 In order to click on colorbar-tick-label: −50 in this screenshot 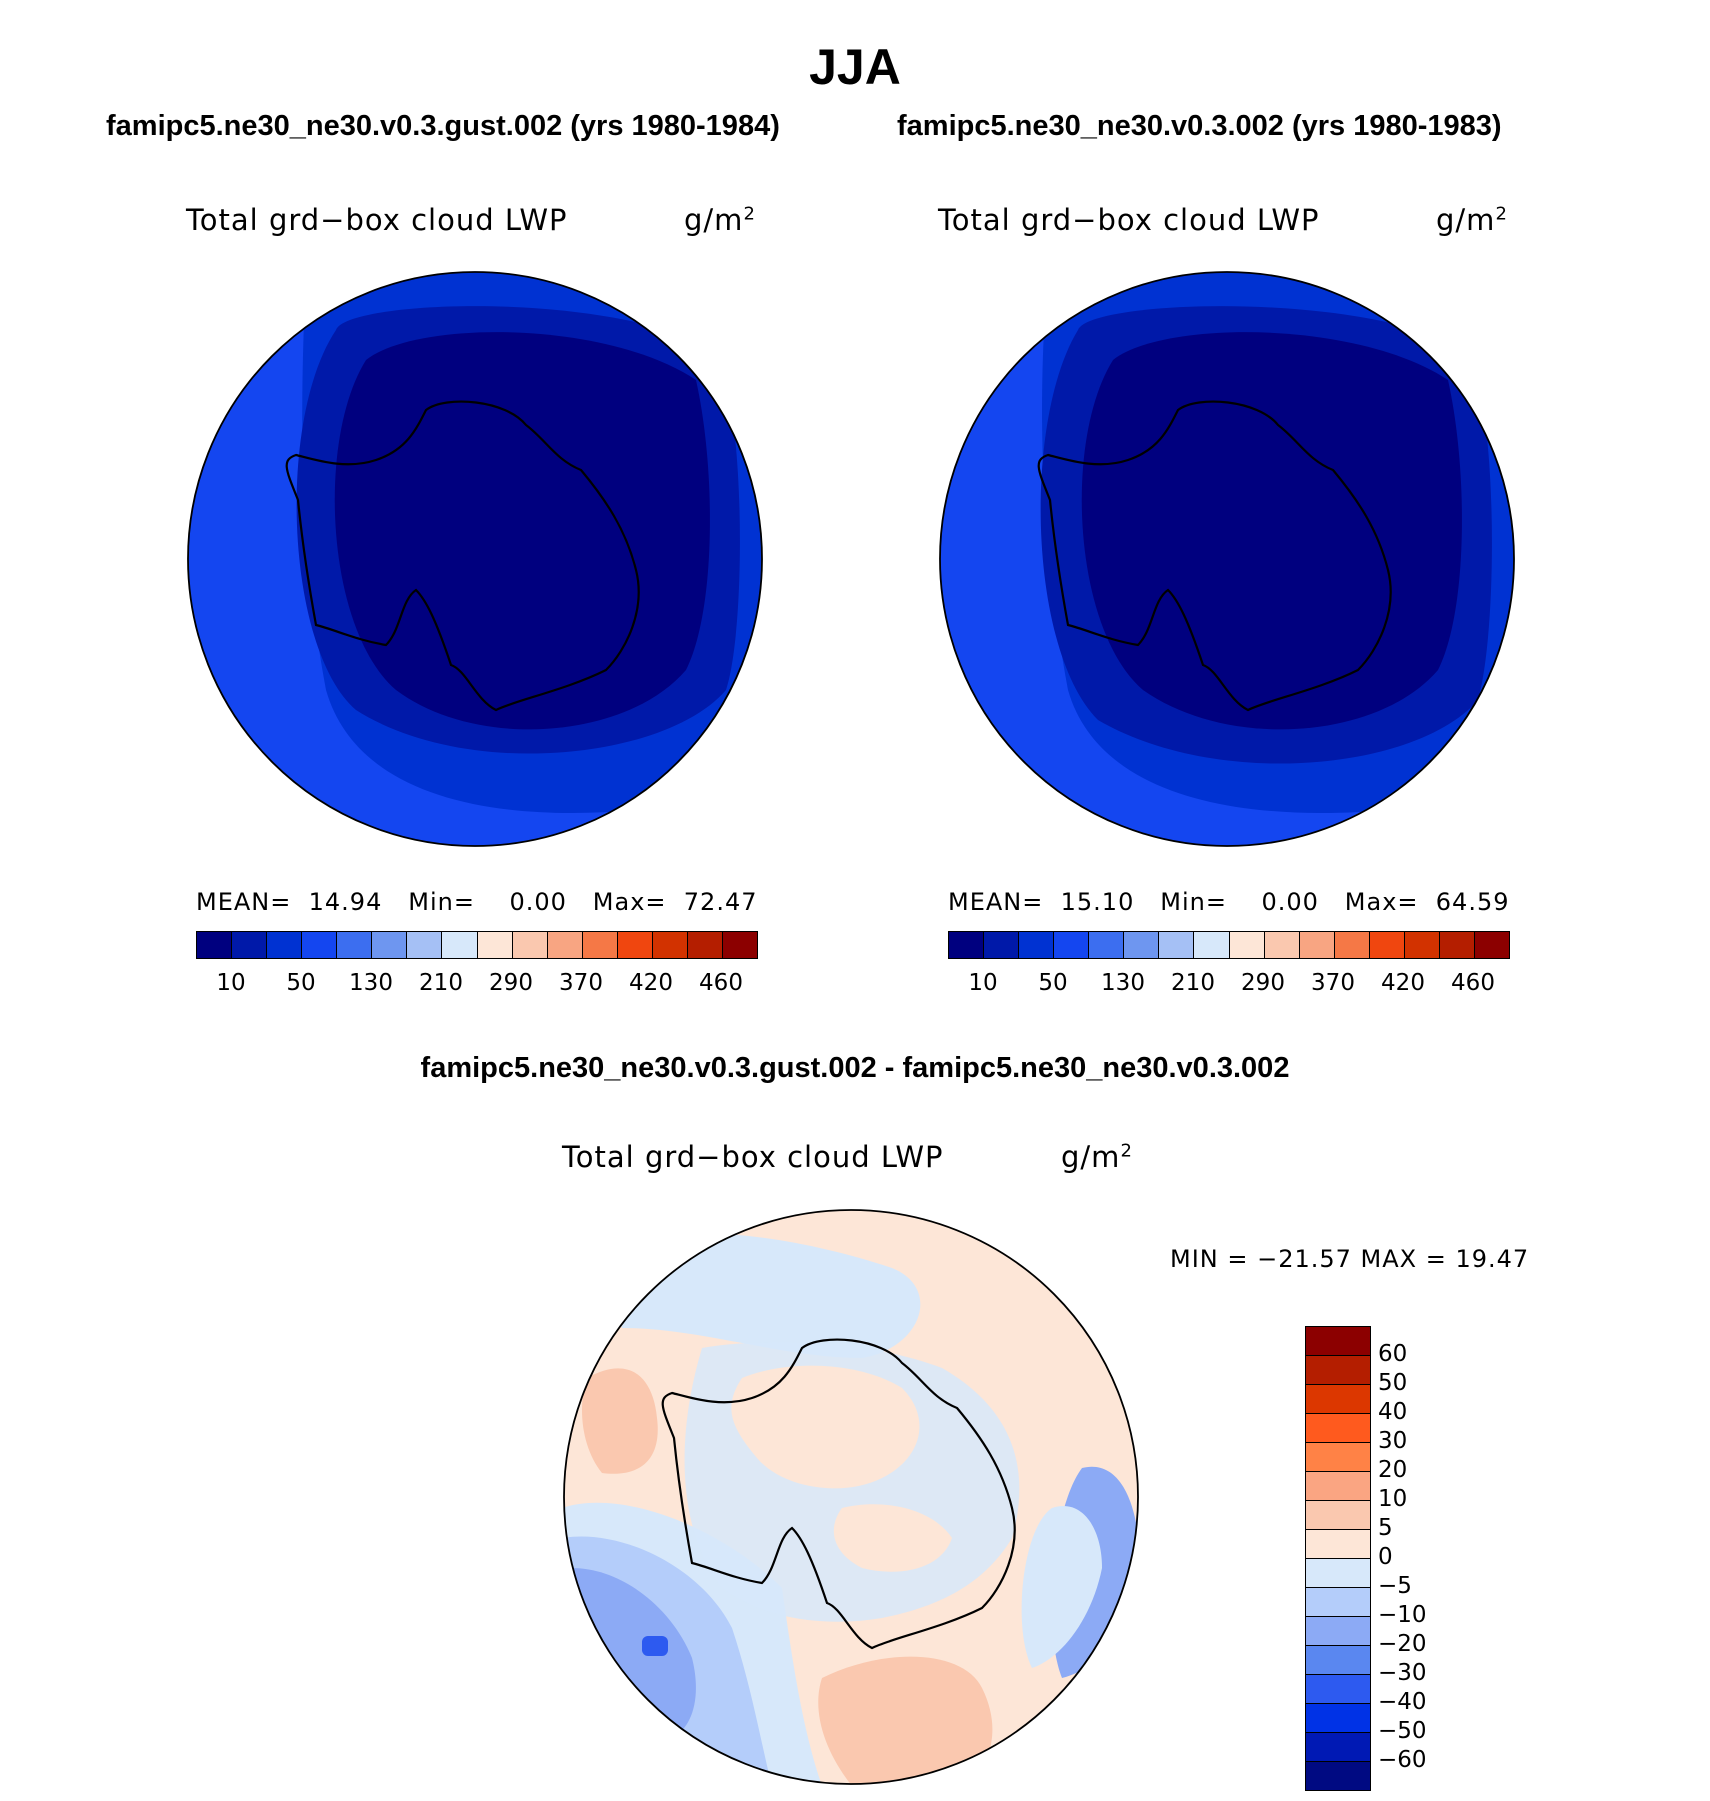, I will do `click(1402, 1731)`.